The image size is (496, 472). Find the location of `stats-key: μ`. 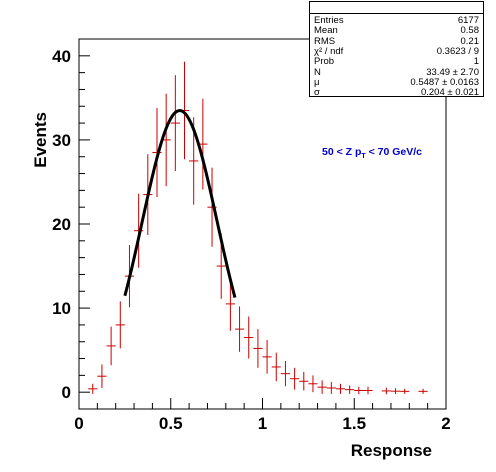

stats-key: μ is located at coordinates (317, 82).